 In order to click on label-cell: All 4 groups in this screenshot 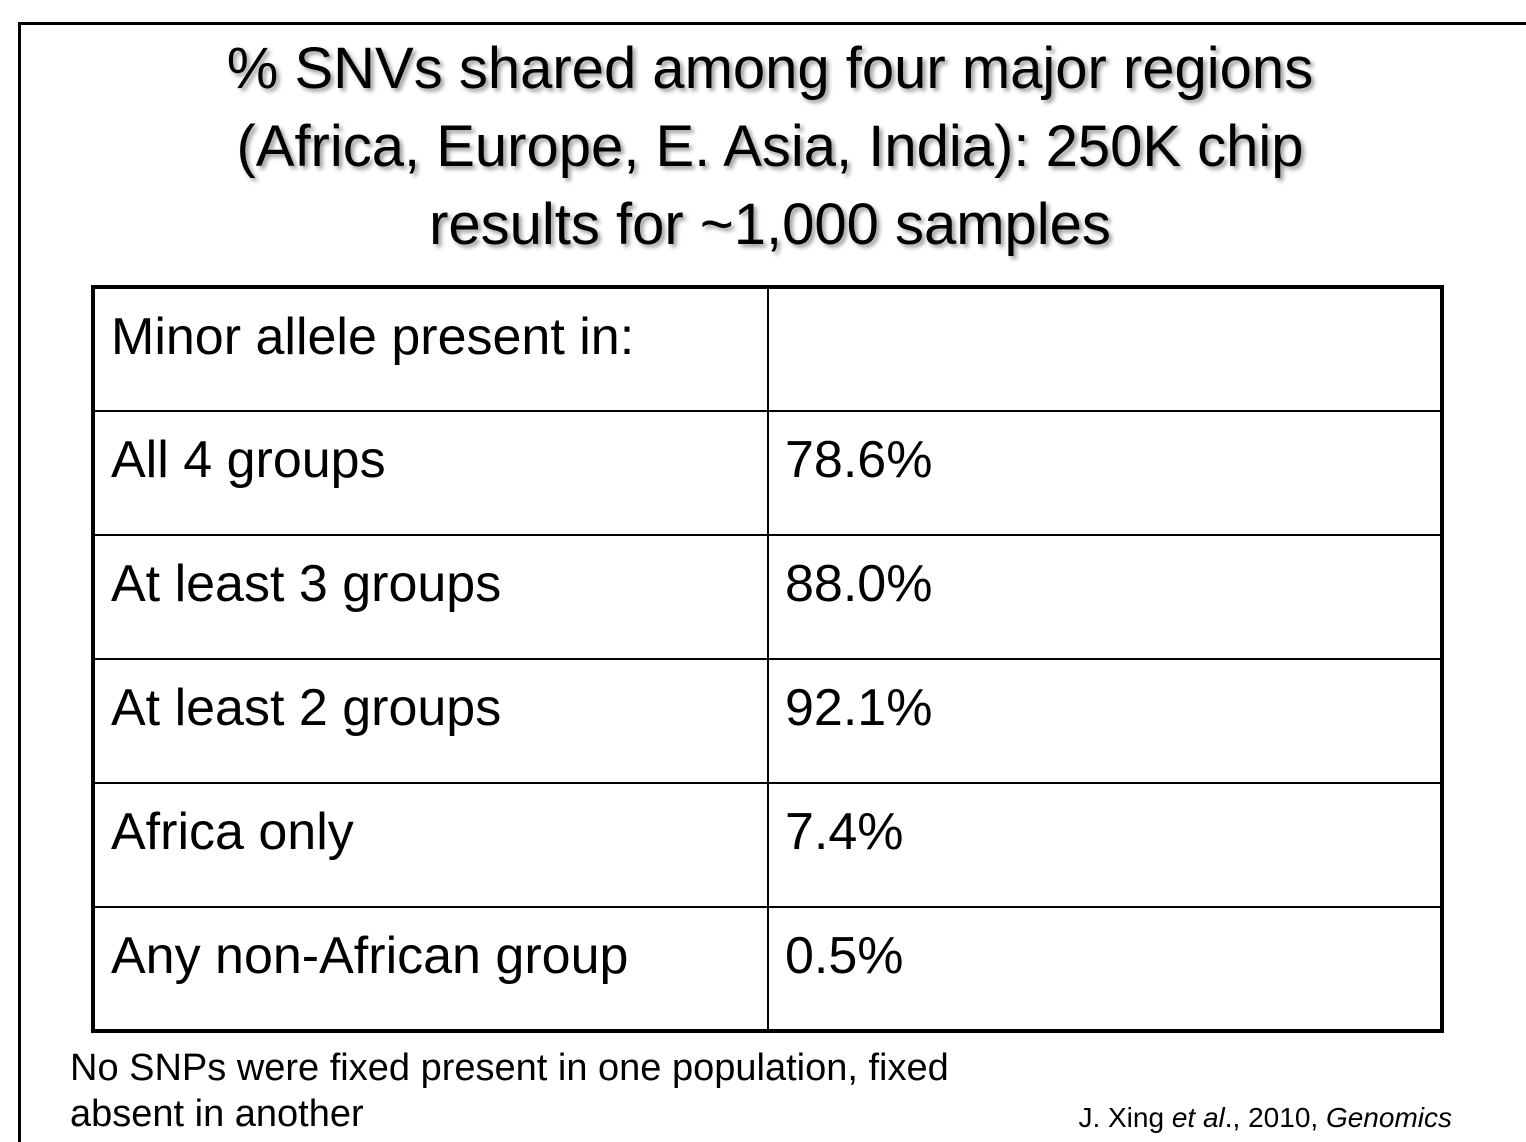, I will do `click(430, 473)`.